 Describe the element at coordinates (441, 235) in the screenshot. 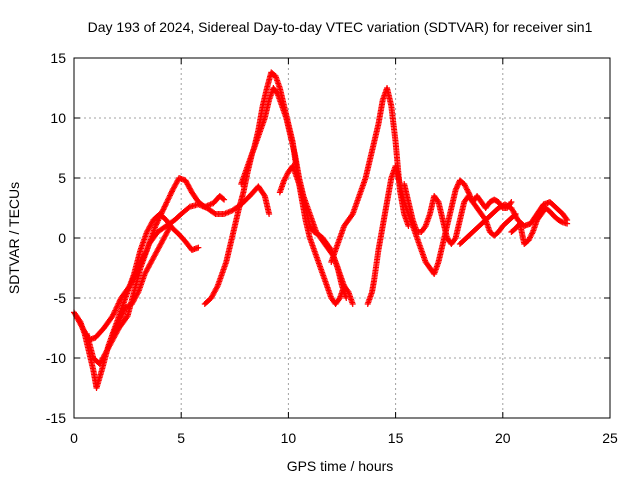

I see `series-arc9` at that location.